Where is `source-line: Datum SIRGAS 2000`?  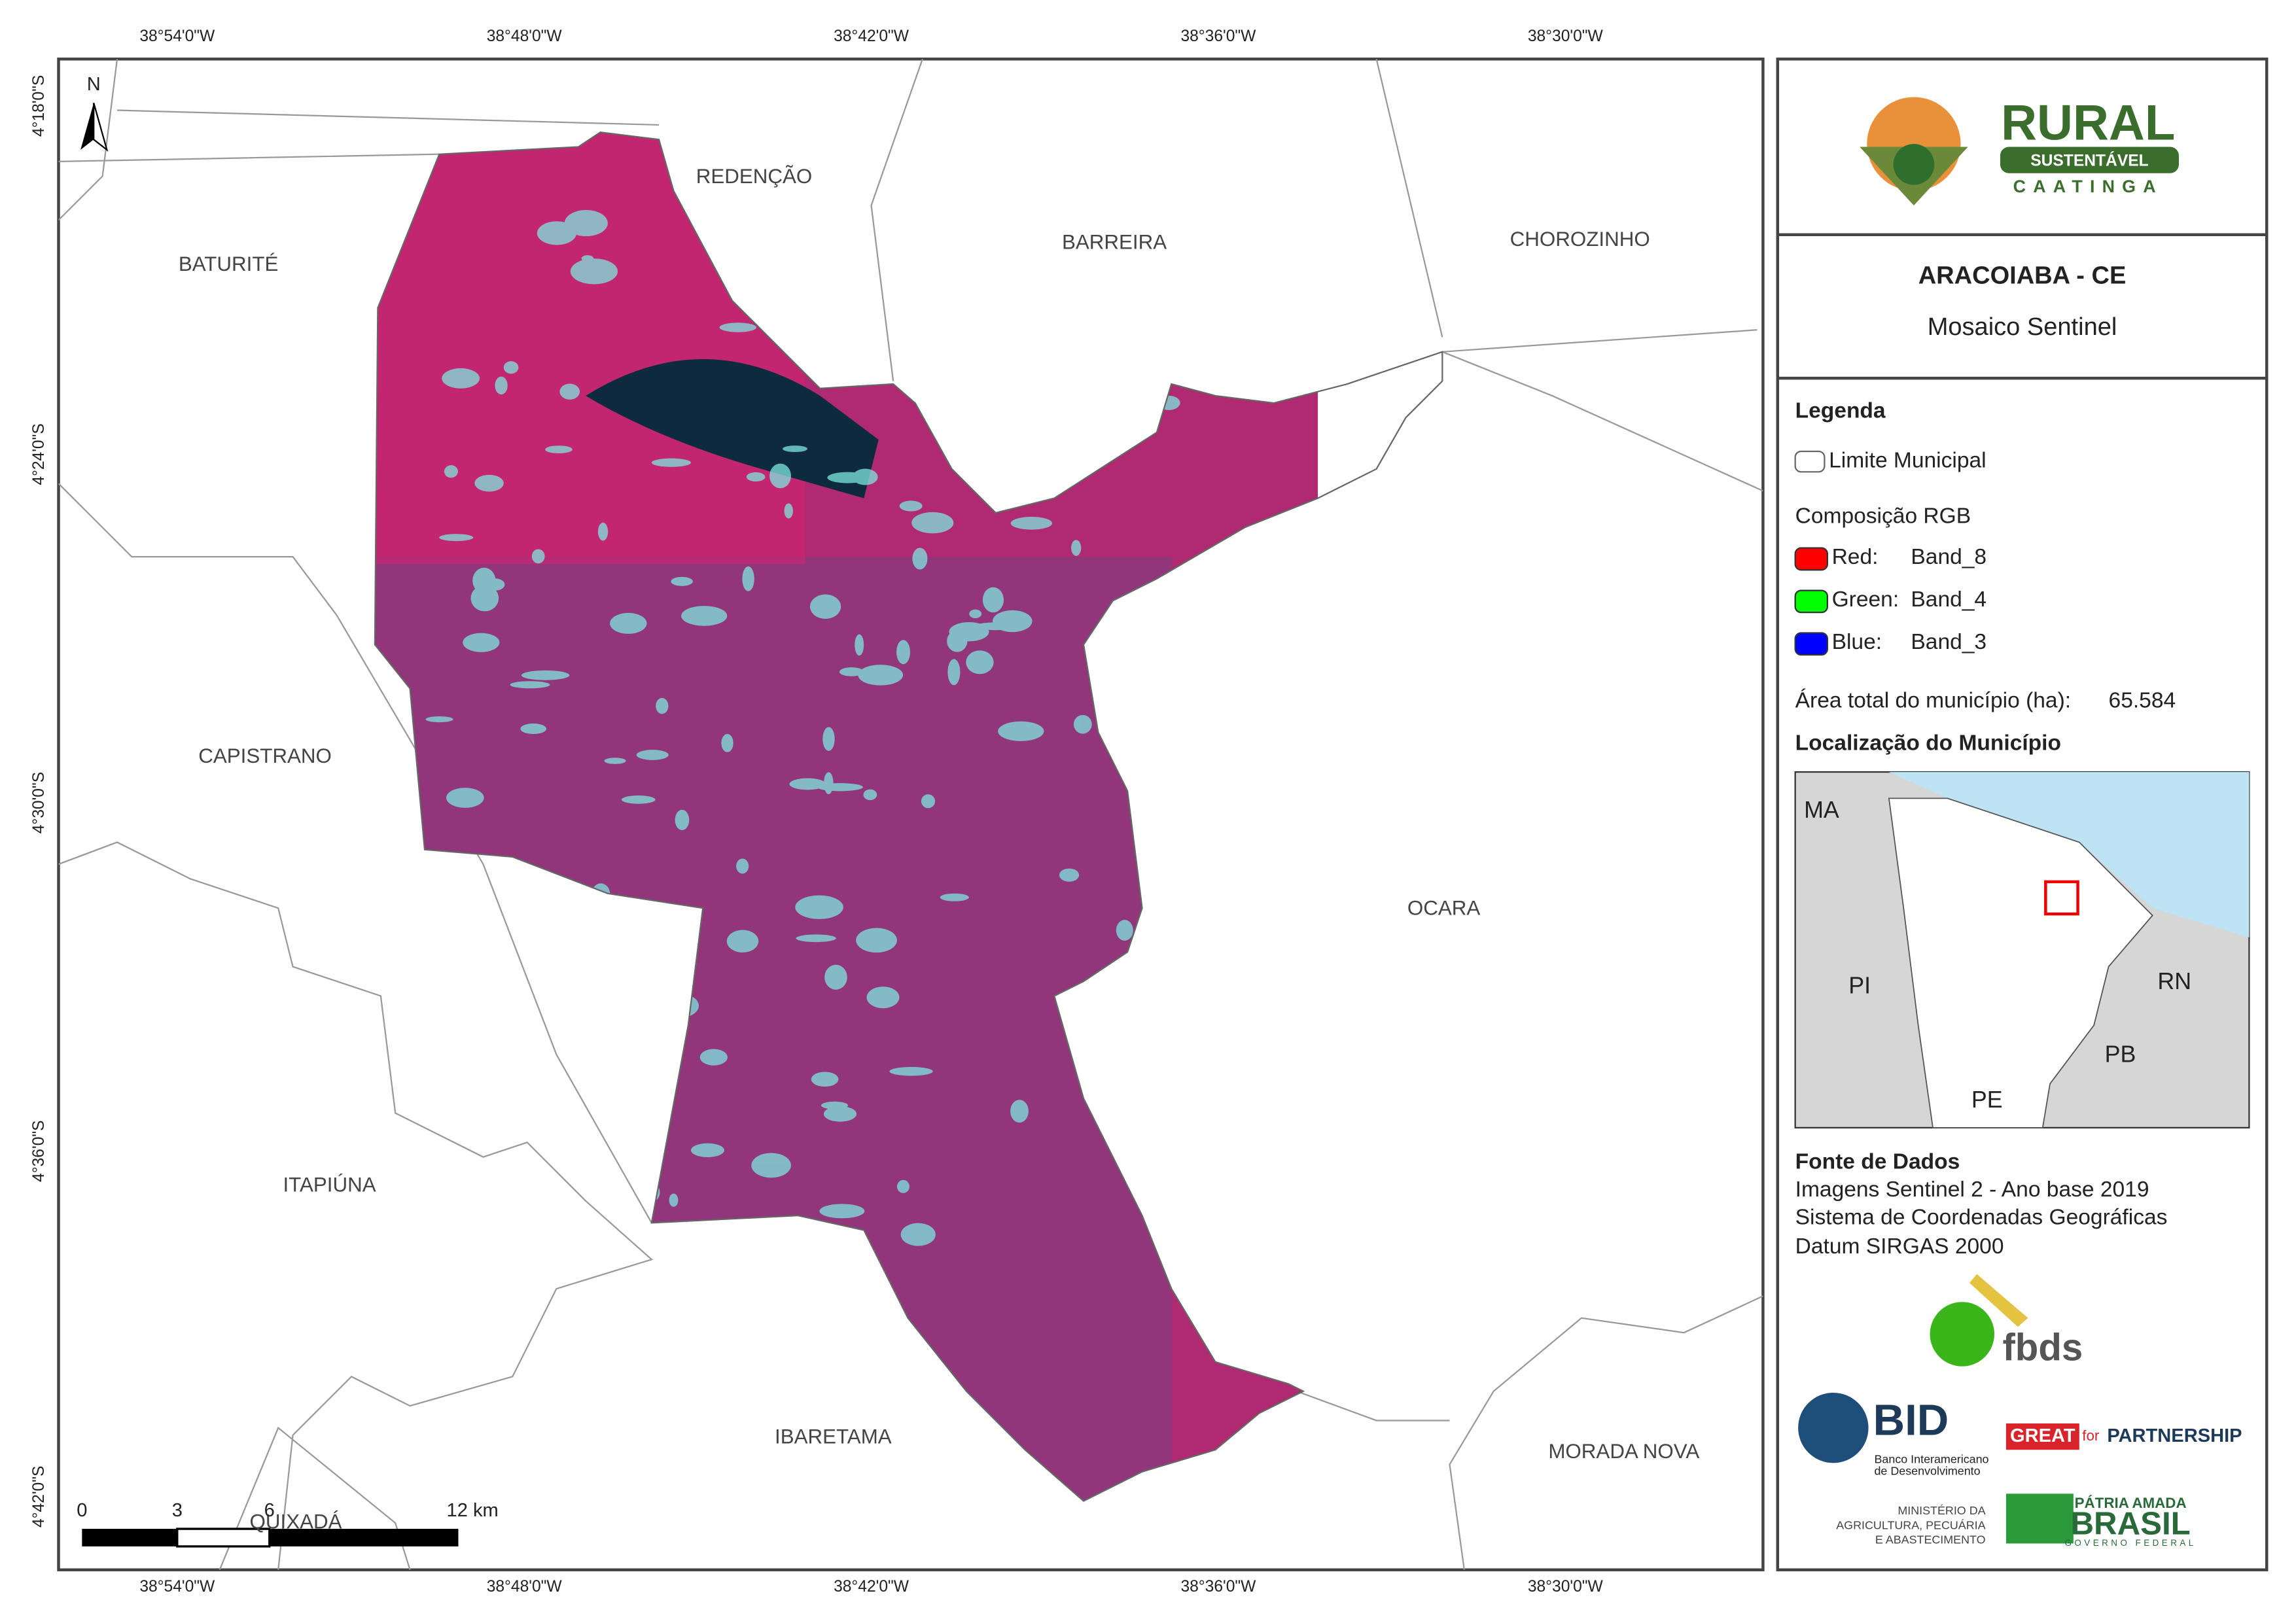
source-line: Datum SIRGAS 2000 is located at coordinates (1899, 1246).